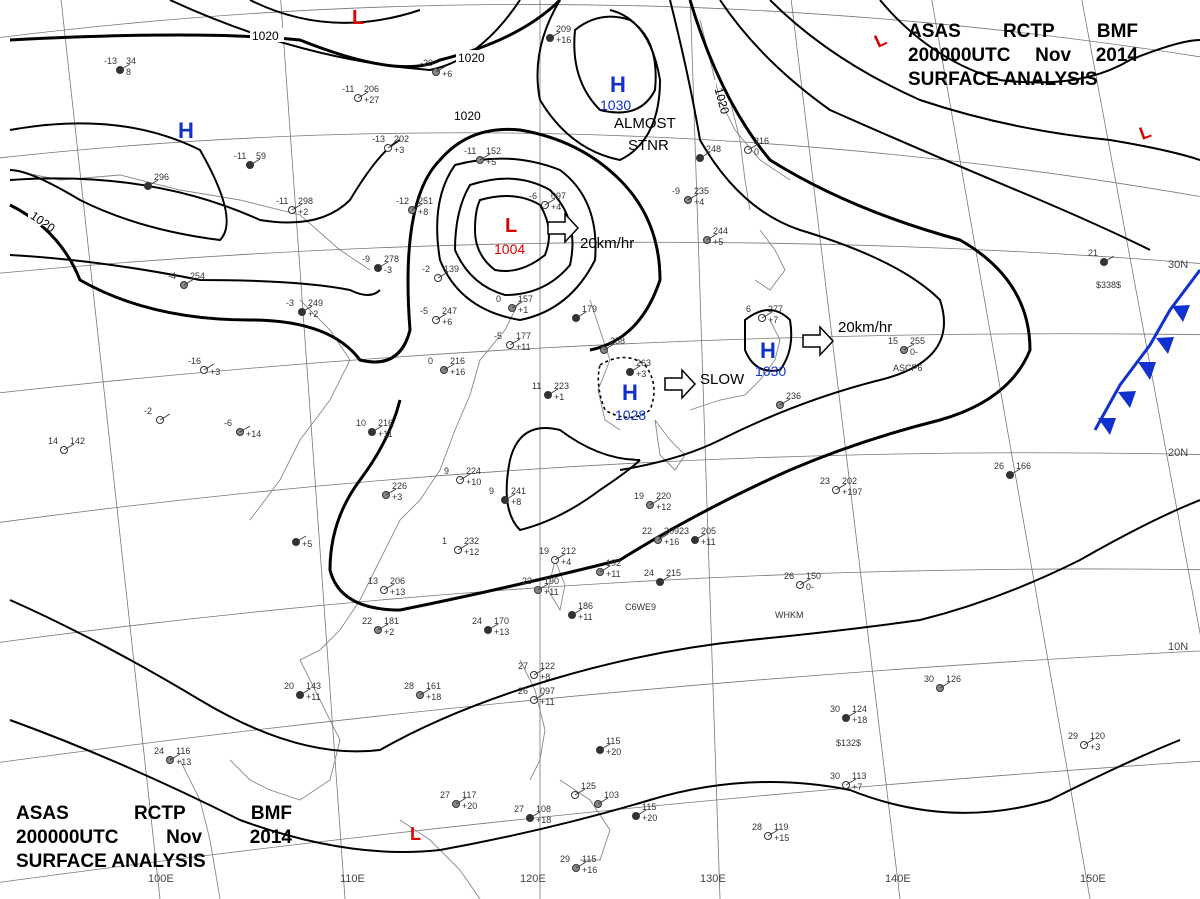 The height and width of the screenshot is (899, 1200). What do you see at coordinates (547, 691) in the screenshot?
I see `station-pressure: 097` at bounding box center [547, 691].